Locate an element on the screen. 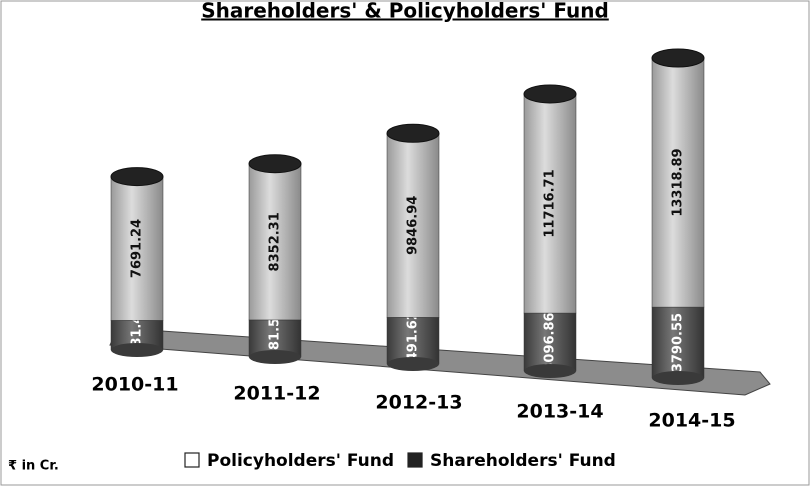 Image resolution: width=810 pixels, height=486 pixels. data-label: 2491.62 is located at coordinates (413, 340).